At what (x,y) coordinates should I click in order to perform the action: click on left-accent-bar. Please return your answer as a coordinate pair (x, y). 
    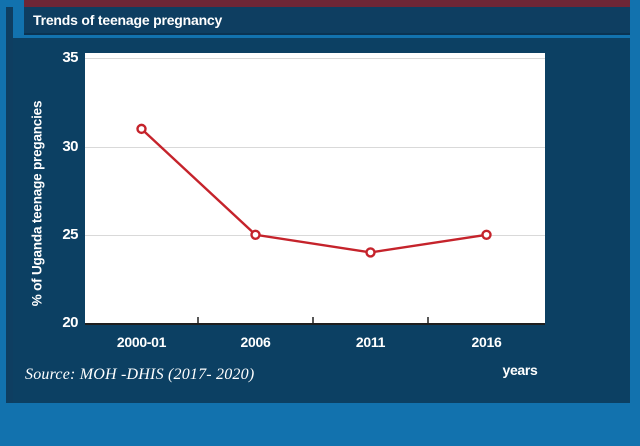
    Looking at the image, I should click on (9, 205).